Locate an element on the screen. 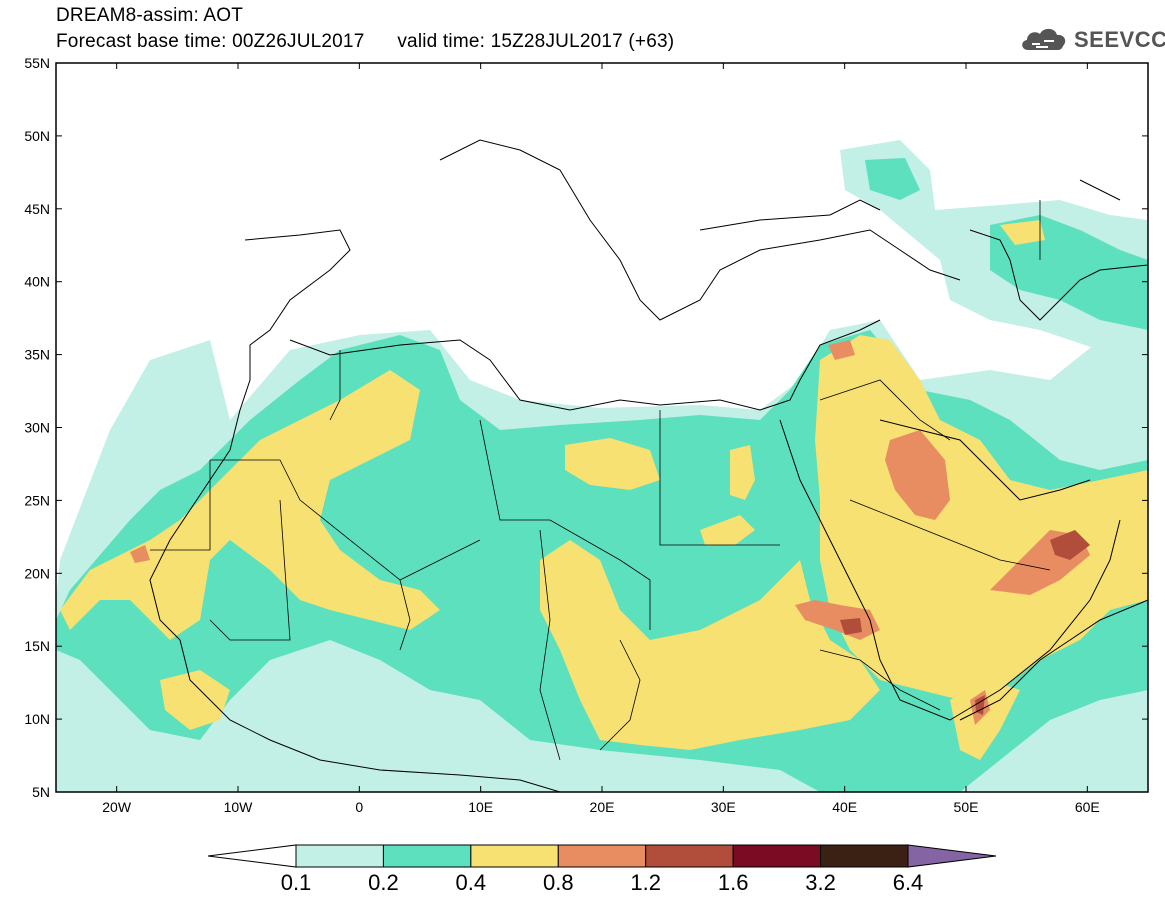  aot-band-0.4-caspian is located at coordinates (1022, 232).